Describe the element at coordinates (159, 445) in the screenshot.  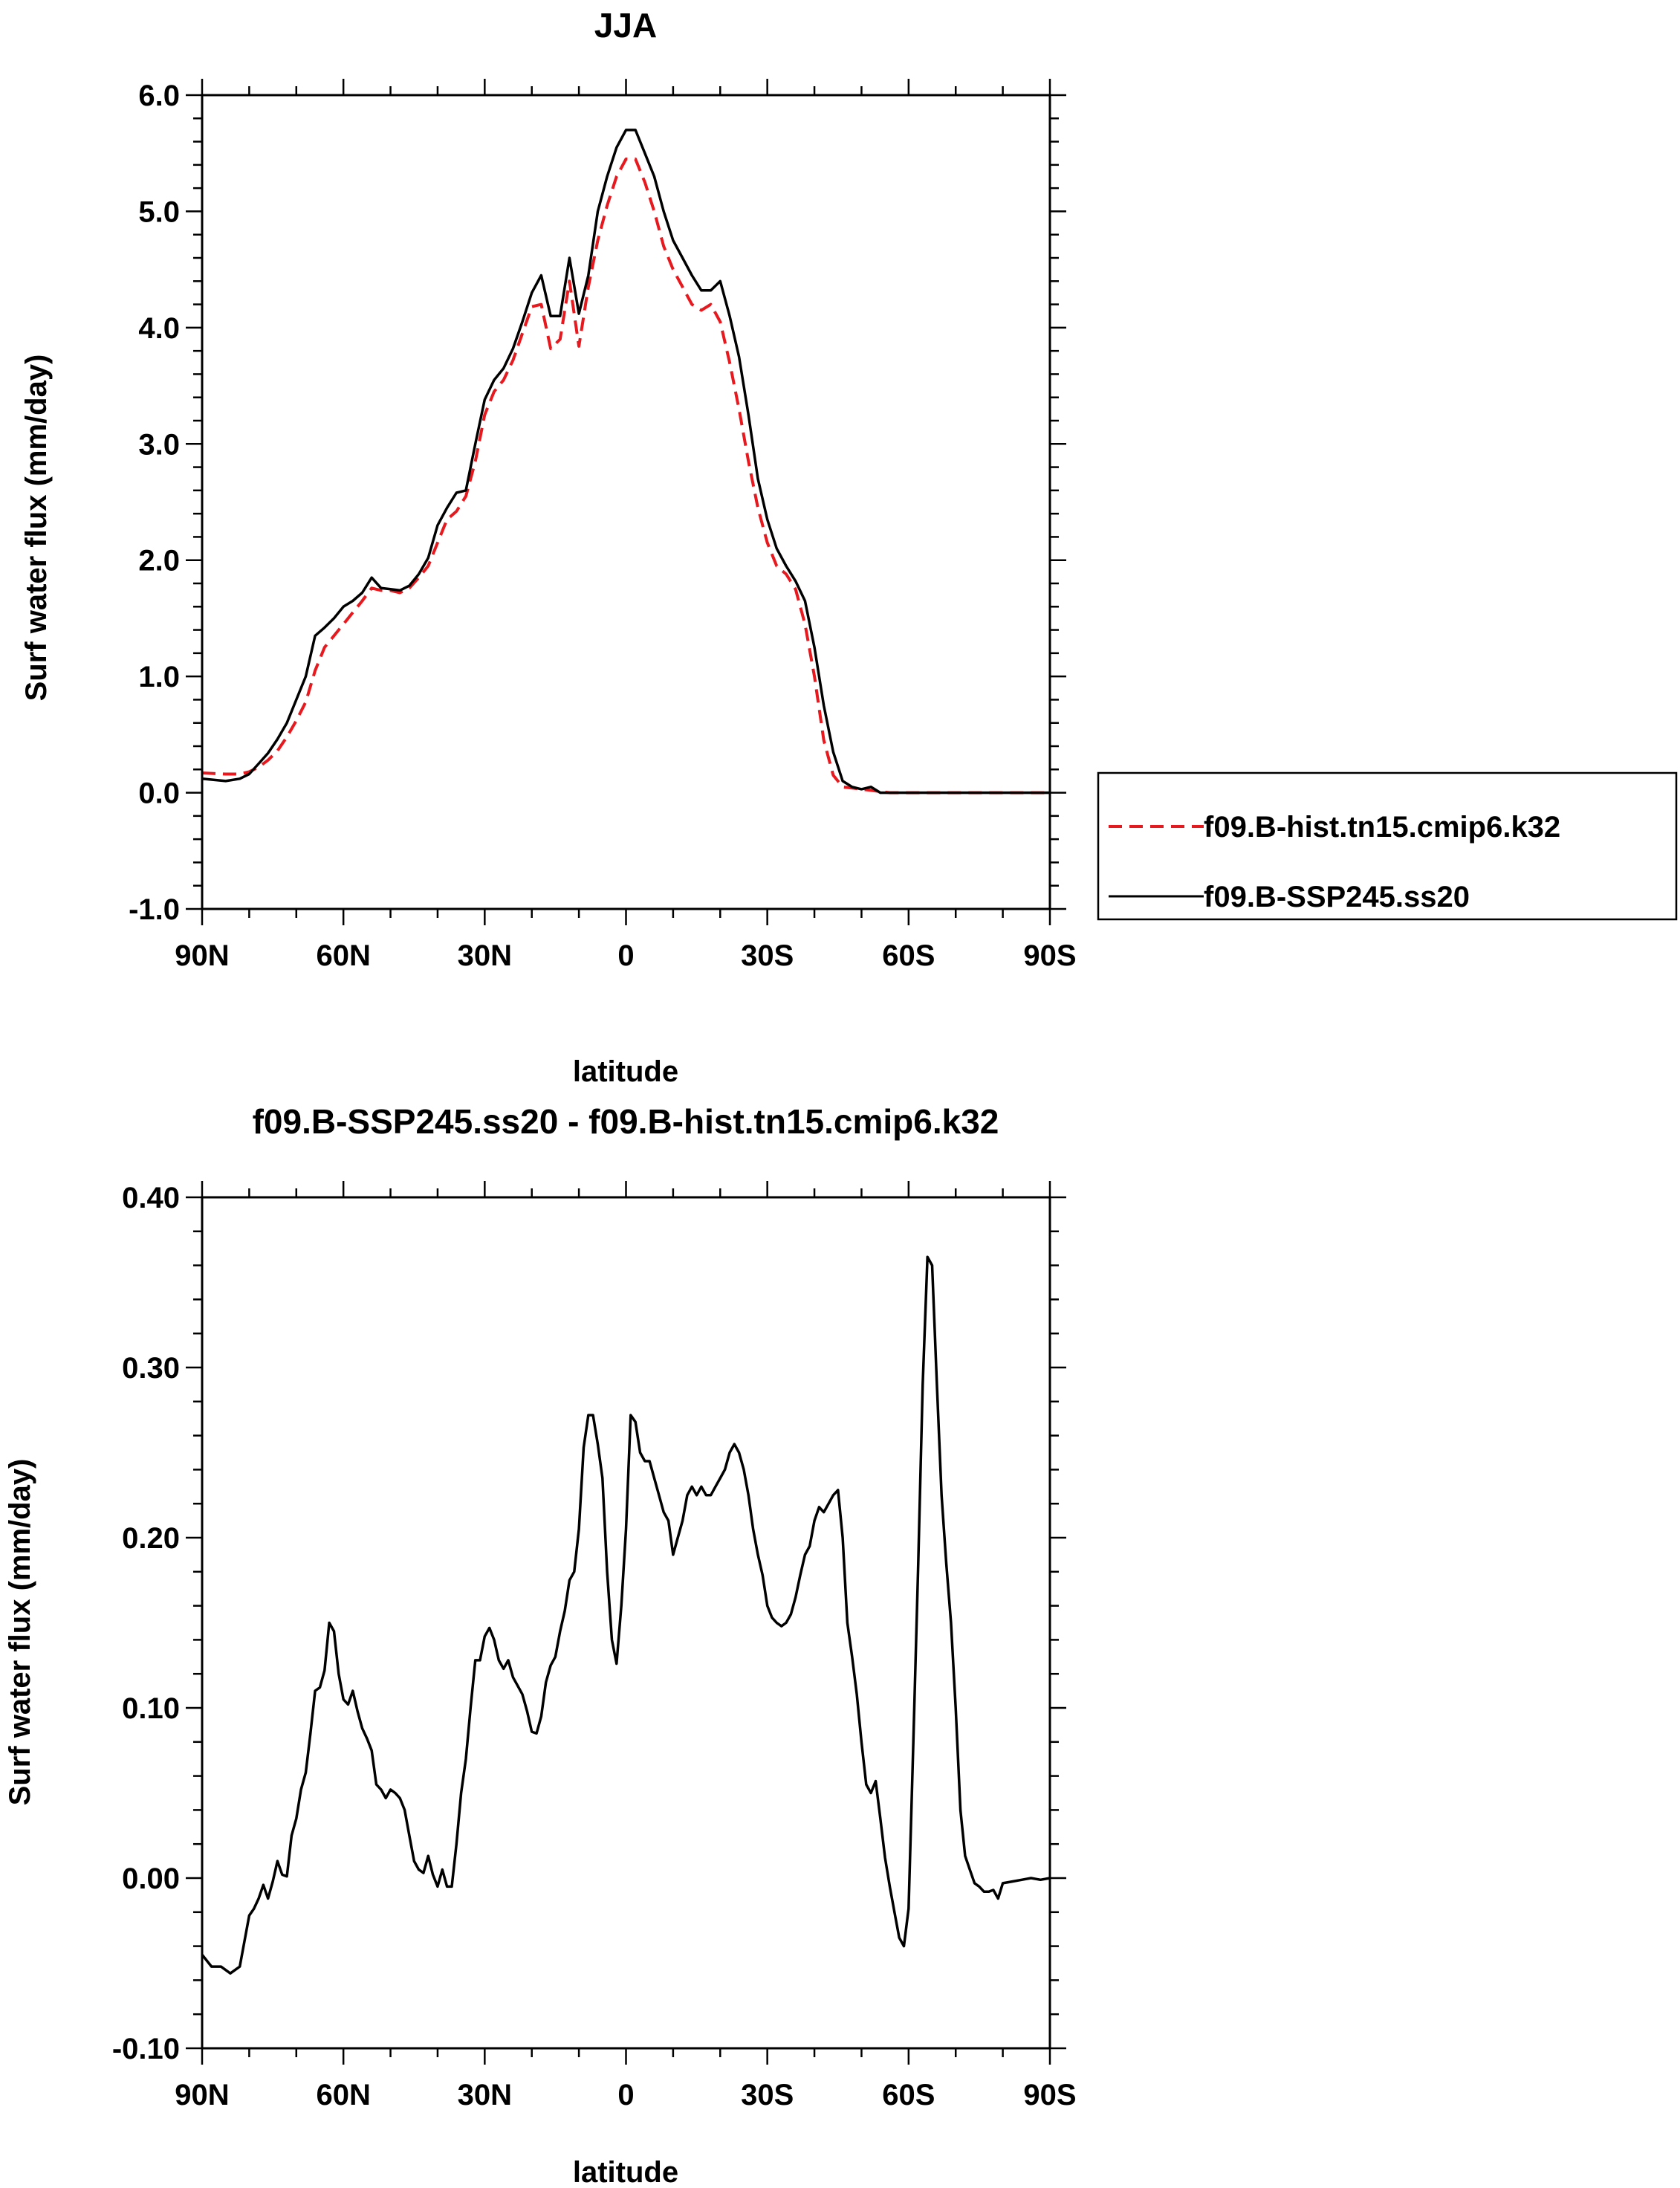
I see `y-tick-label: 3.0` at that location.